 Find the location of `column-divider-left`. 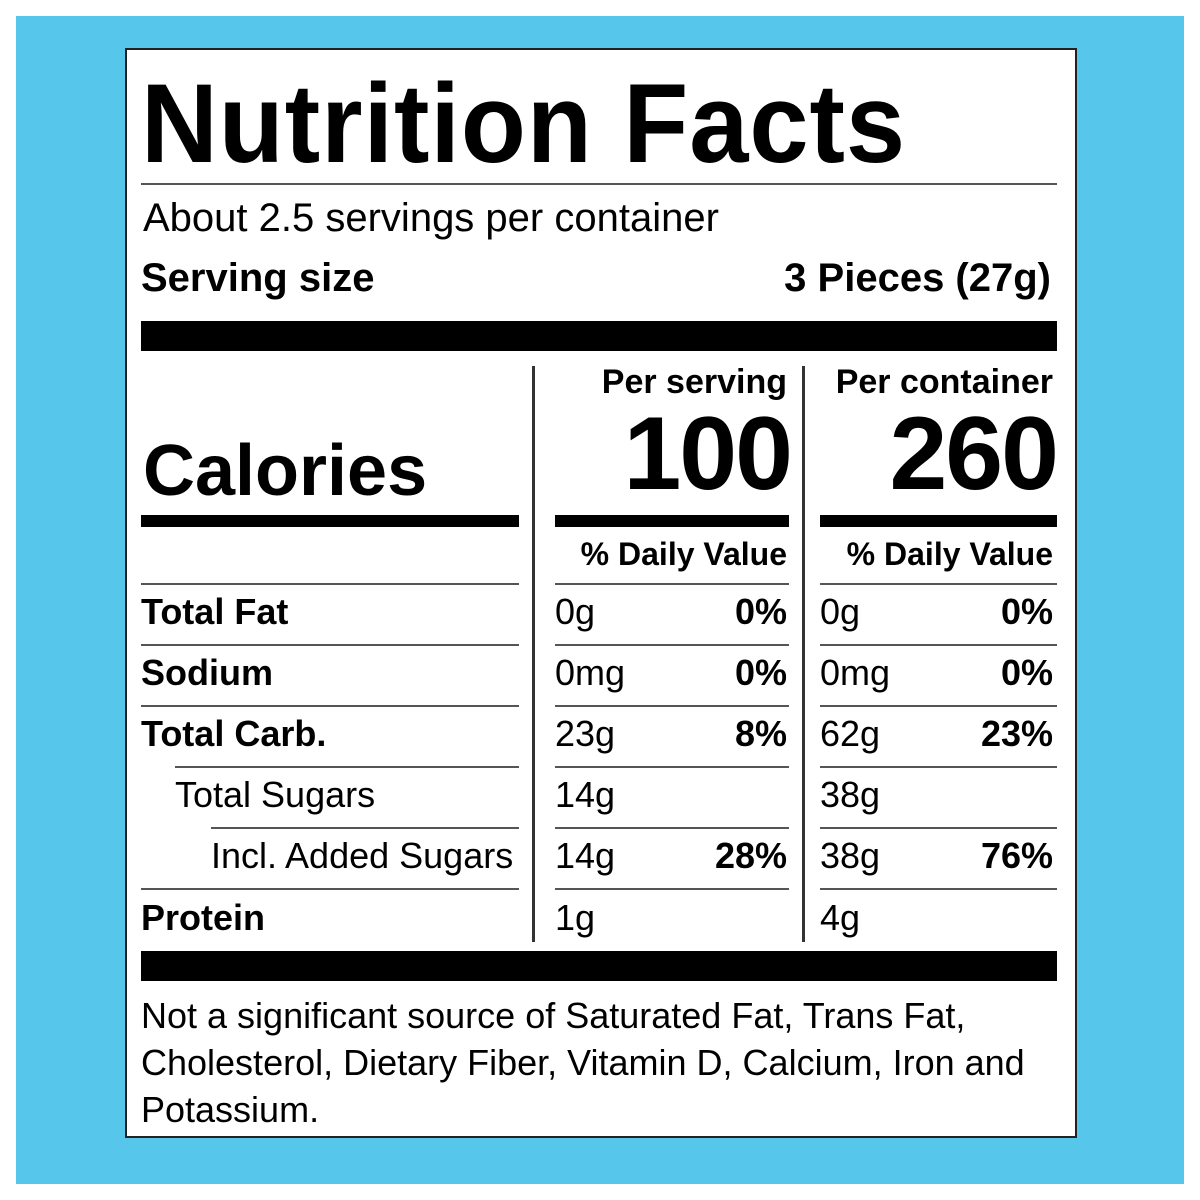

column-divider-left is located at coordinates (533, 654).